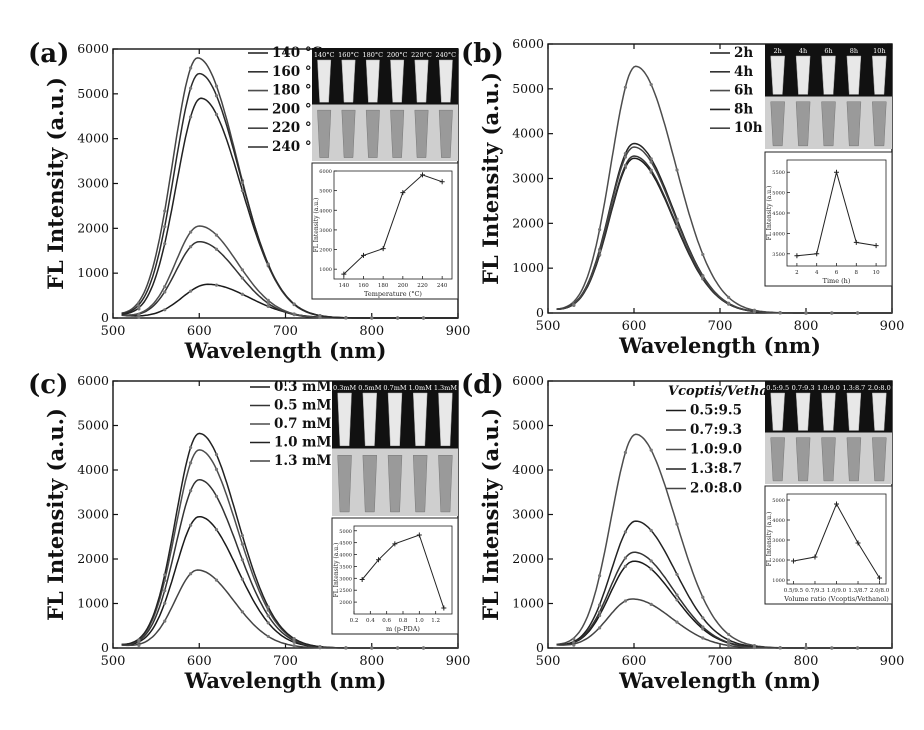 Image resolution: width=924 pixels, height=730 pixels. Describe the element at coordinates (748, 128) in the screenshot. I see `legend-entry: 10h` at that location.